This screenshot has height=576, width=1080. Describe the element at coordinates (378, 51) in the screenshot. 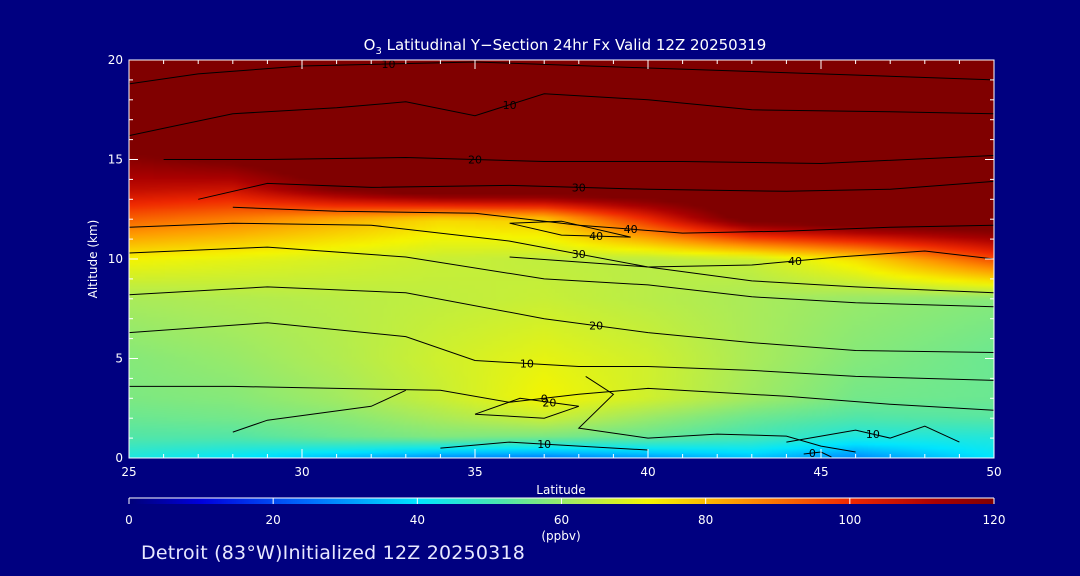

I see `title-subscript: 3` at that location.